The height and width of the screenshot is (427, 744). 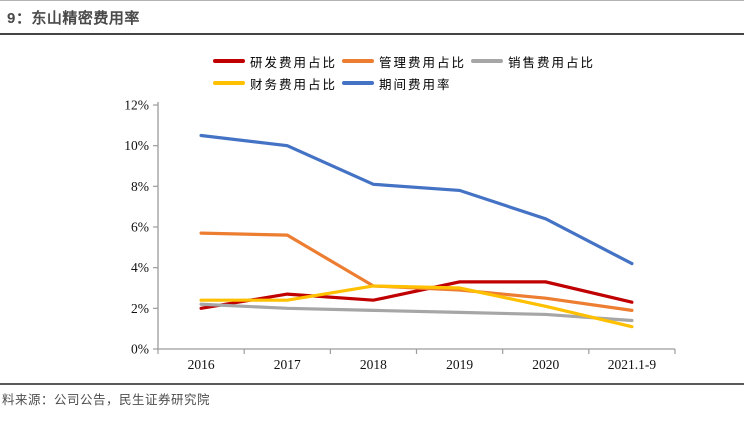 I want to click on series-line-sales-expense-ratio, so click(x=416, y=312).